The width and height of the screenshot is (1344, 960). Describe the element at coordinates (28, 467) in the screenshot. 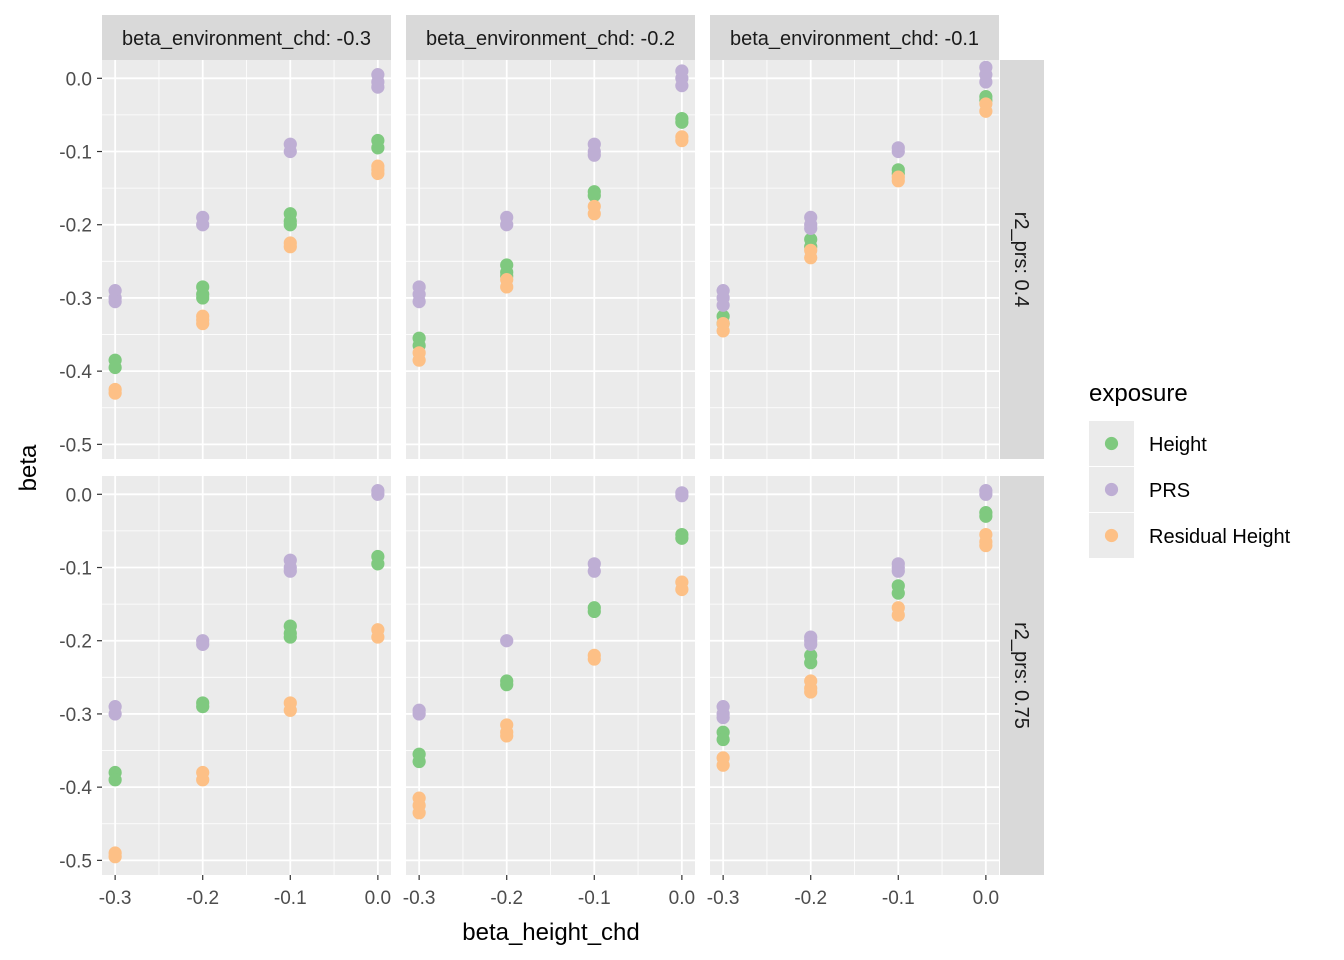

I see `y-axis-title: beta` at that location.